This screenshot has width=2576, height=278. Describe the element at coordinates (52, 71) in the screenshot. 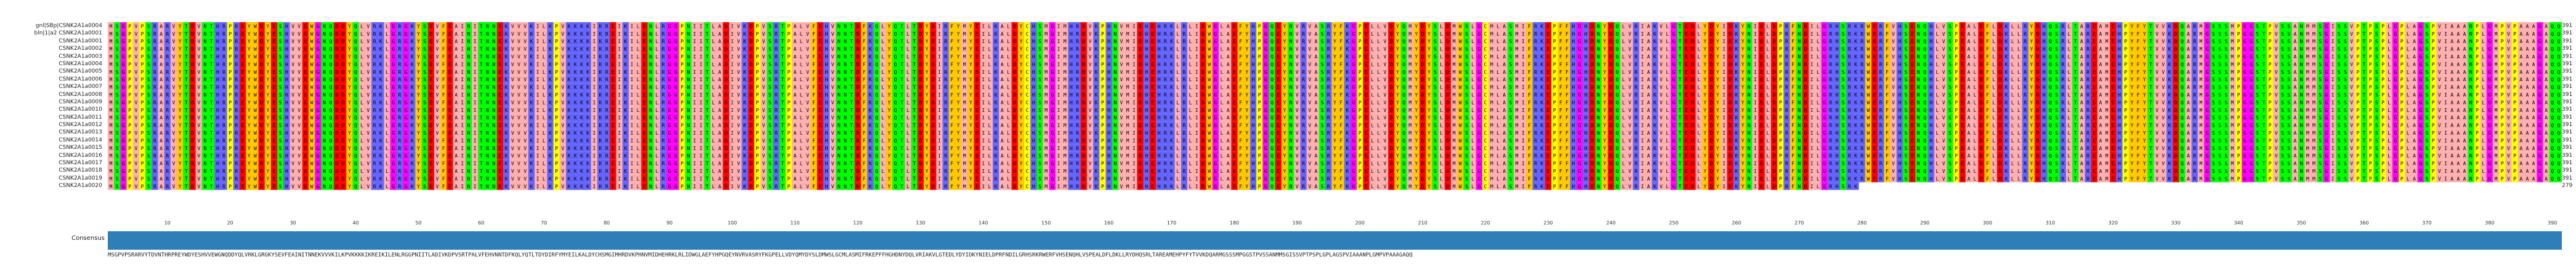

I see `sequence-name: CSNK2A1a0005` at that location.